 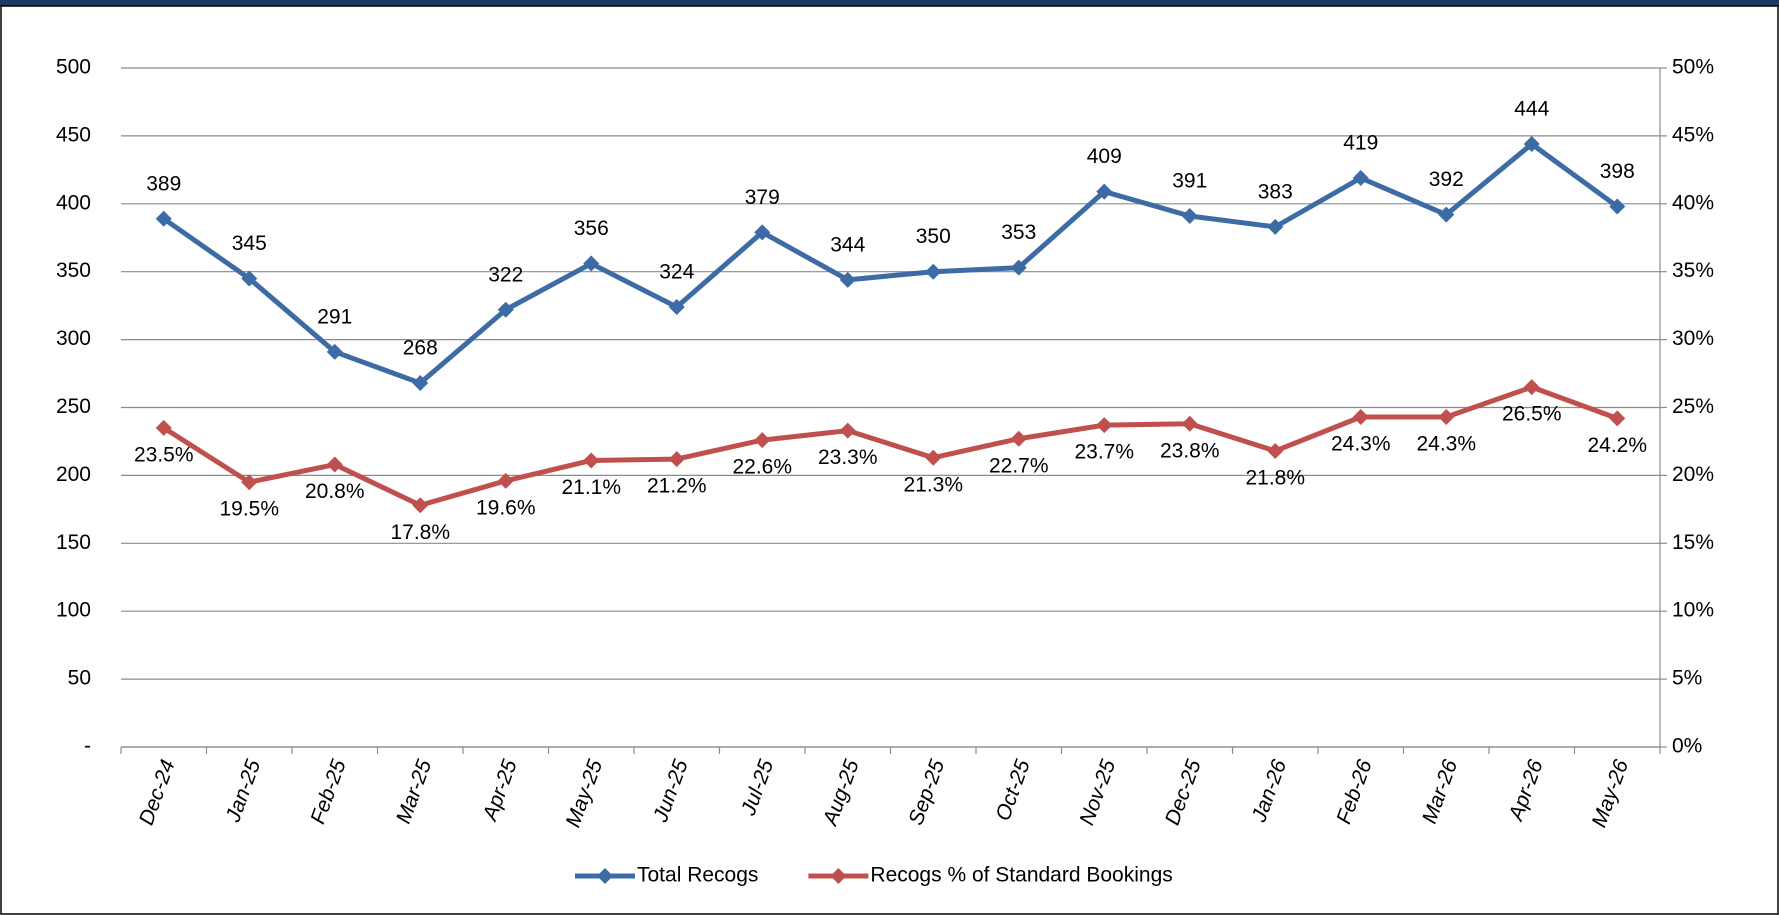 What do you see at coordinates (697, 875) in the screenshot?
I see `legend-label: Total Recogs` at bounding box center [697, 875].